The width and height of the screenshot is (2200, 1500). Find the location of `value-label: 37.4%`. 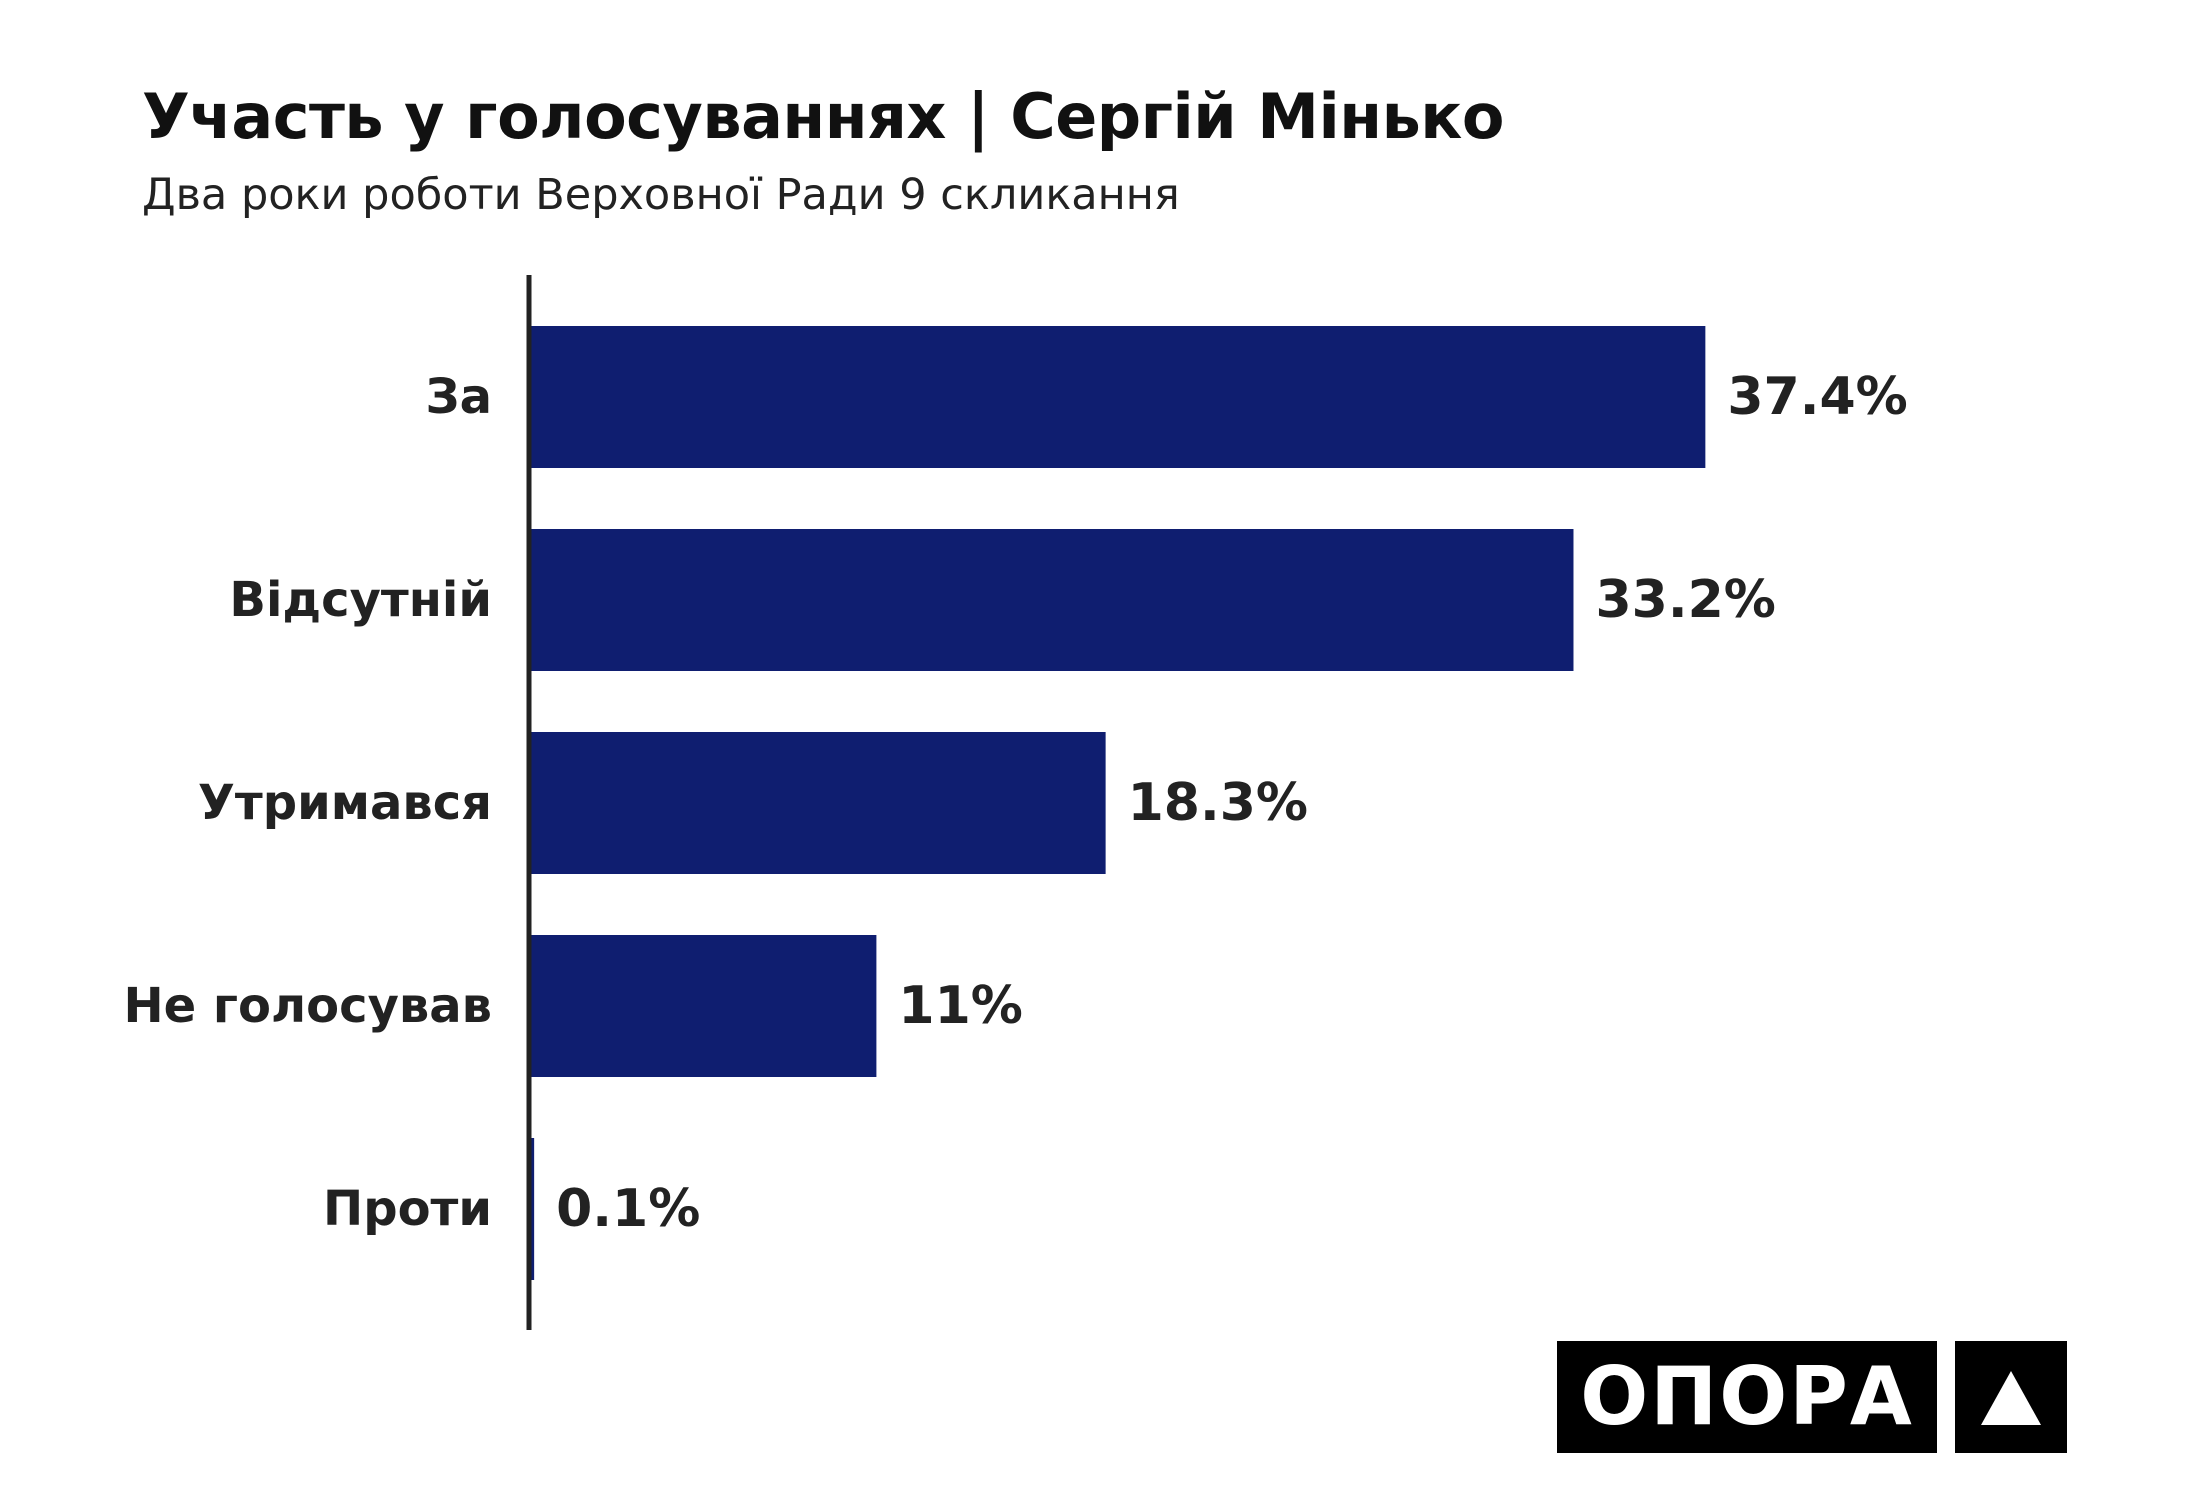

value-label: 37.4% is located at coordinates (1817, 397).